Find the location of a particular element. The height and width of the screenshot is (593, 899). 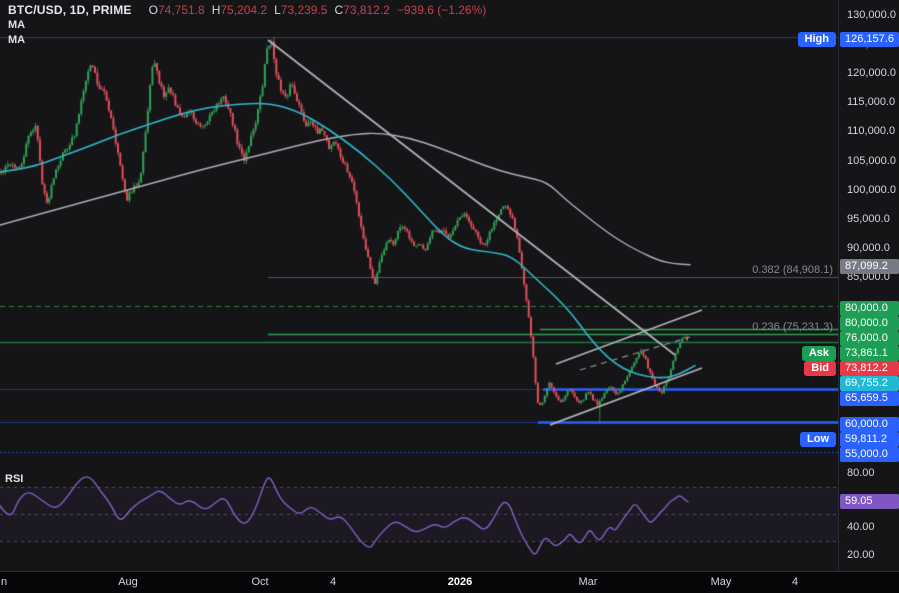

axis-tick: 115,000.0 is located at coordinates (871, 102).